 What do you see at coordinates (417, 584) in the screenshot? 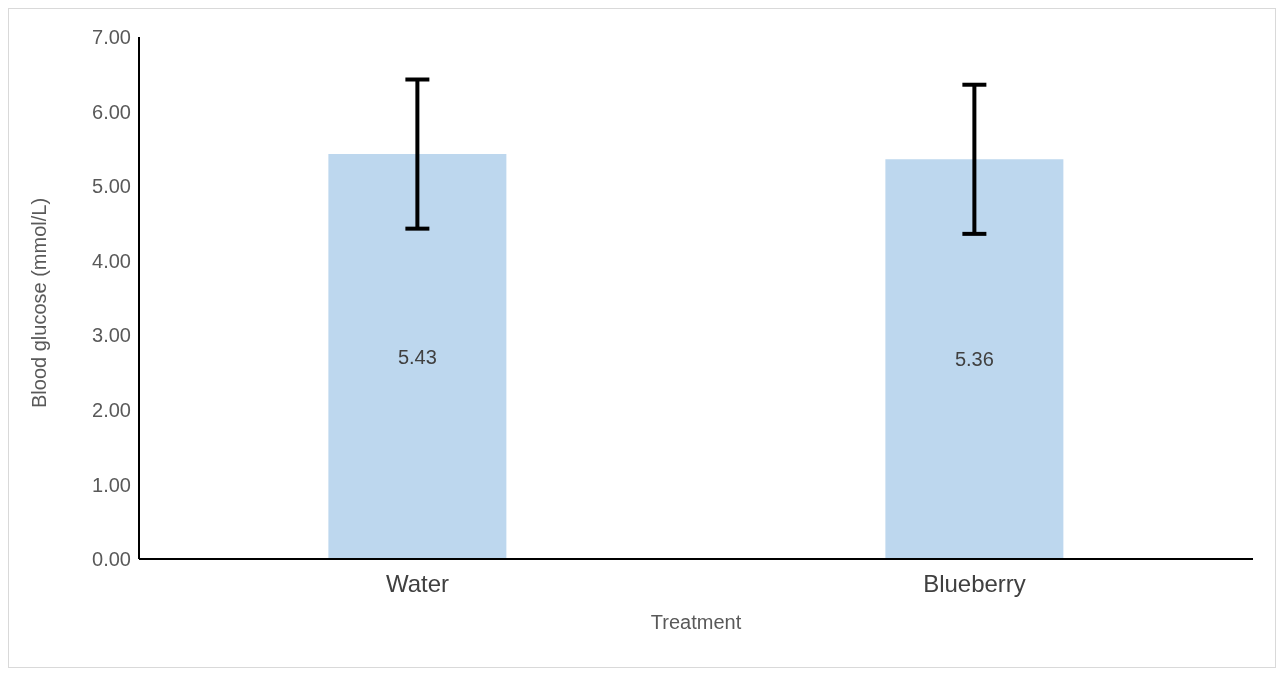
I see `x-tick-label: Water` at bounding box center [417, 584].